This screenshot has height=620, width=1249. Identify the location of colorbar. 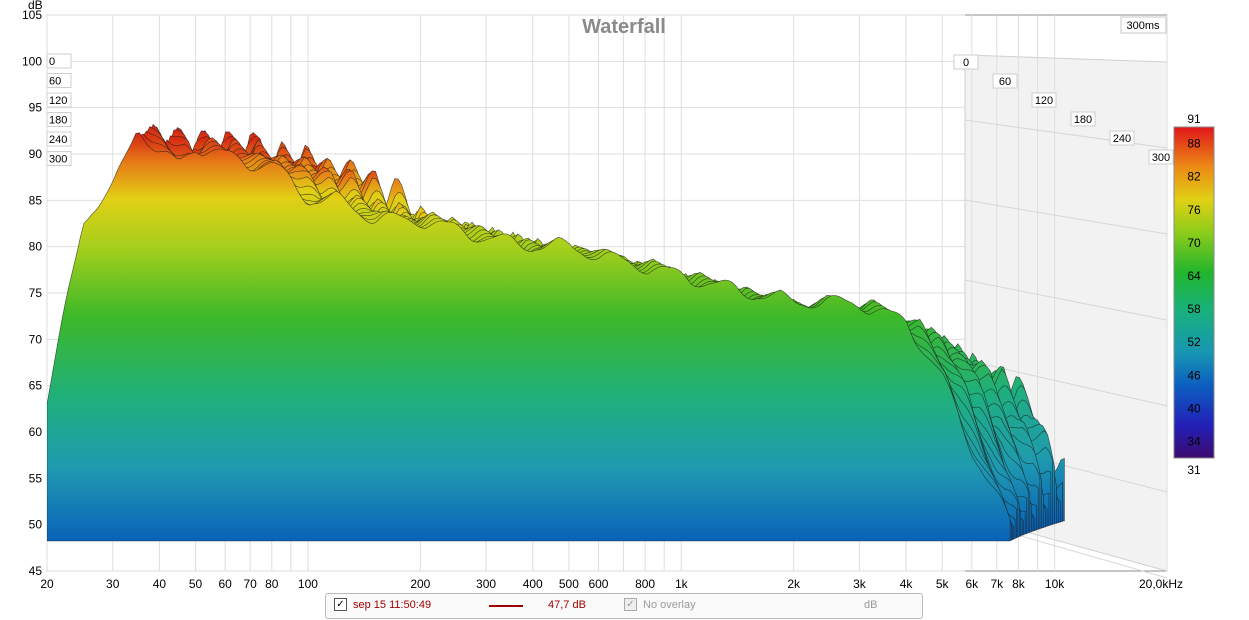
(1194, 292).